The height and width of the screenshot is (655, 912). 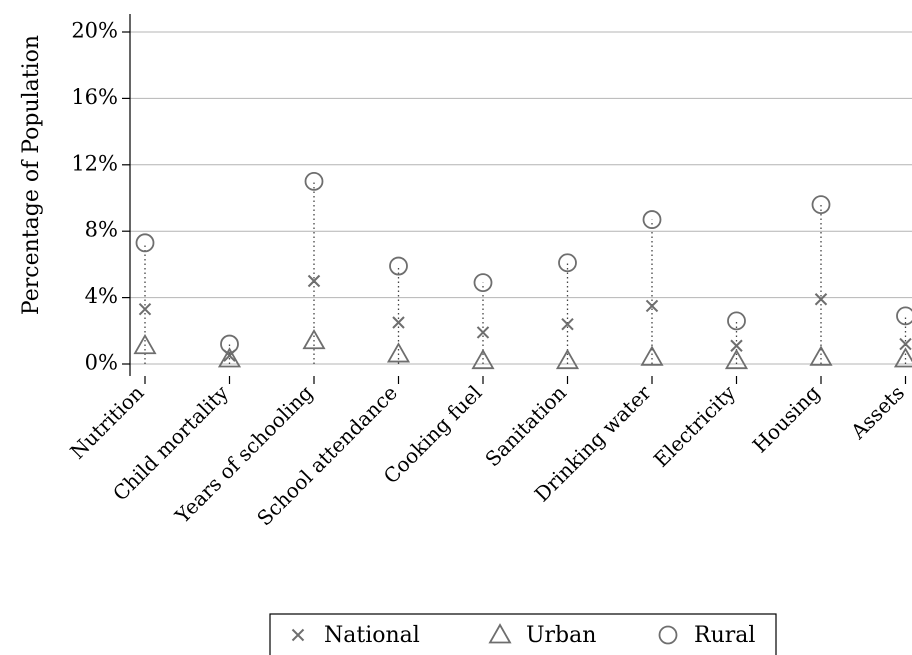 What do you see at coordinates (786, 418) in the screenshot?
I see `x-tick-label: Housing` at bounding box center [786, 418].